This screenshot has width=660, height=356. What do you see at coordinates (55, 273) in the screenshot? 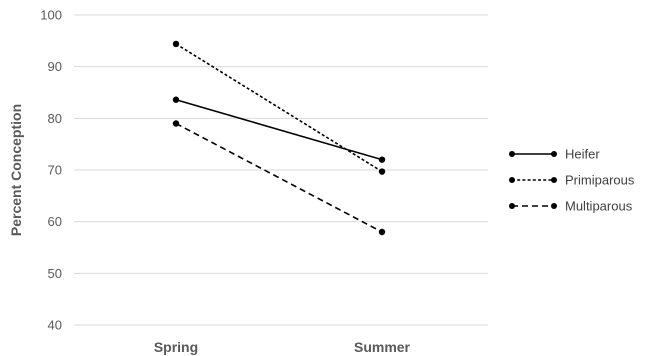
I see `y-tick-label: 50` at bounding box center [55, 273].